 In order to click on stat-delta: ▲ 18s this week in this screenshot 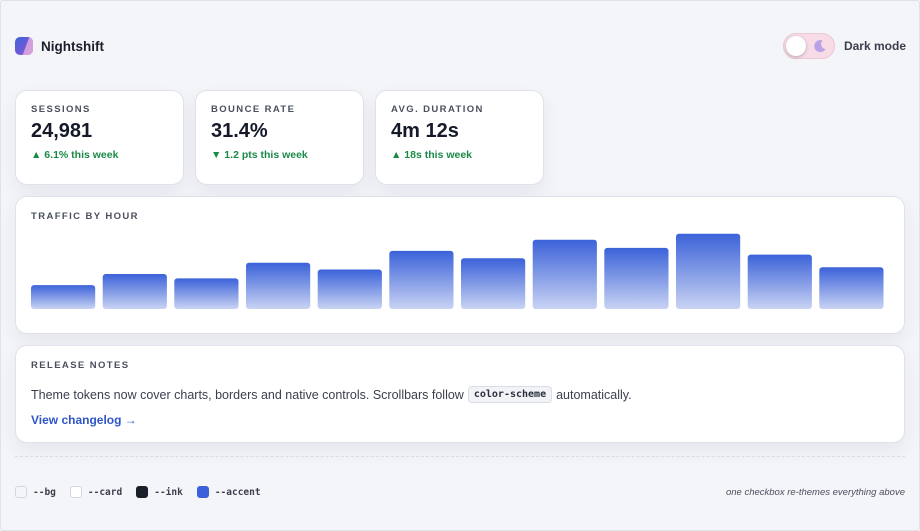, I will do `click(432, 155)`.